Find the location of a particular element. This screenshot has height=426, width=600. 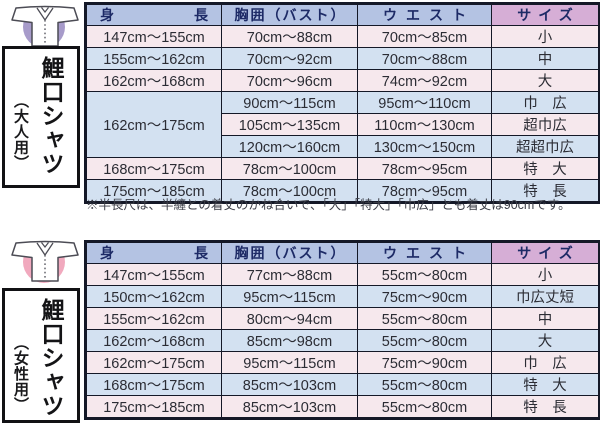

table-row: 150cm〜162cm 95cm〜115cm 75cm〜90cm 巾広丈短 is located at coordinates (342, 296).